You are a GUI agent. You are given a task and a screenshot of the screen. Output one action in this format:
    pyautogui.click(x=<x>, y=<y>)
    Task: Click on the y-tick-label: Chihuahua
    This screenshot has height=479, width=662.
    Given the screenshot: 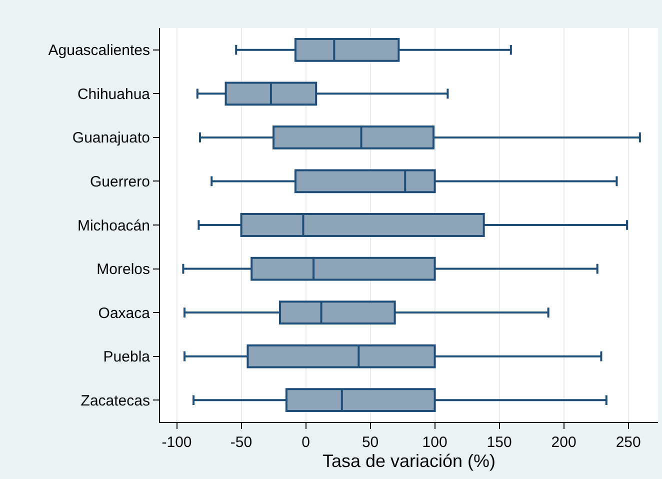 What is the action you would take?
    pyautogui.click(x=114, y=94)
    